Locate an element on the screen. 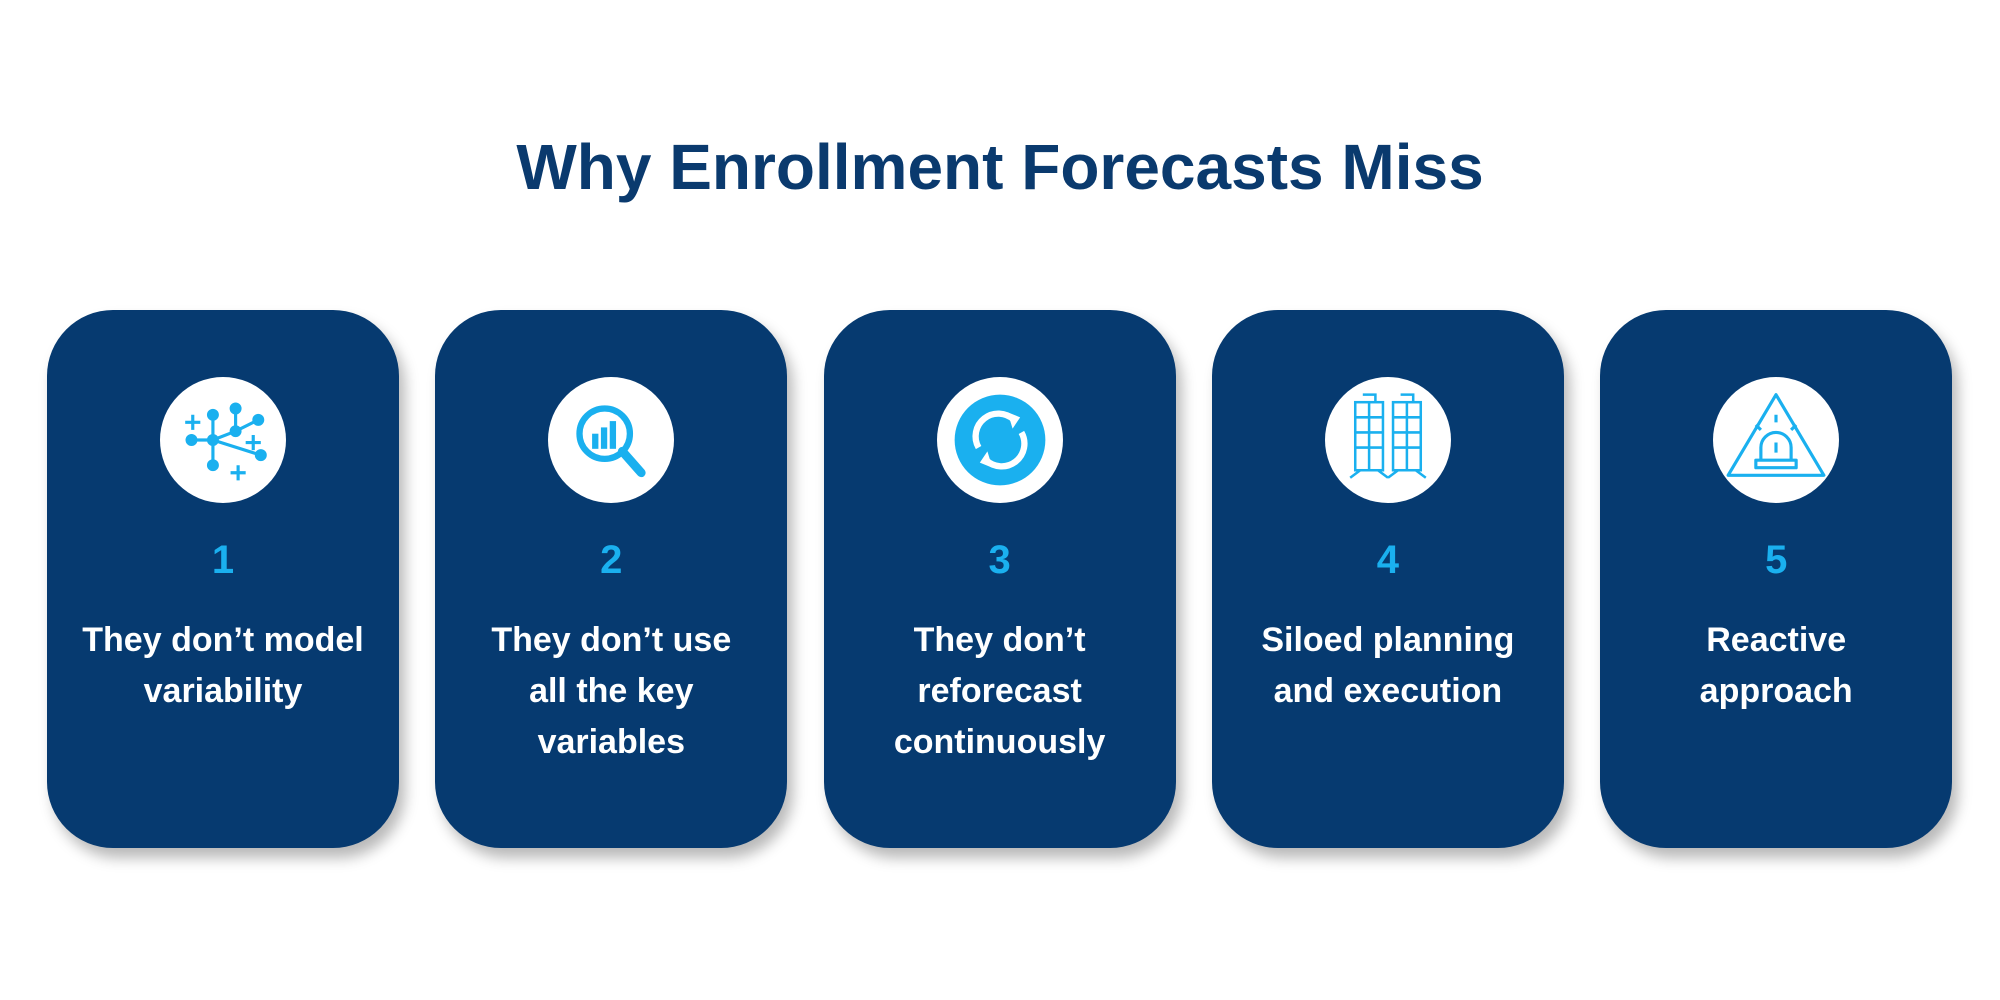 This screenshot has height=1000, width=2000. card-text-line: variables is located at coordinates (611, 742).